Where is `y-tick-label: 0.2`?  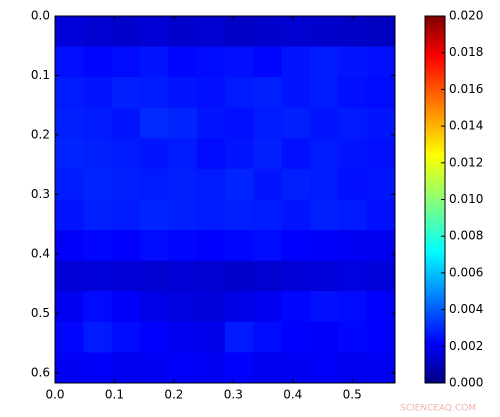 y-tick-label: 0.2 is located at coordinates (40, 134).